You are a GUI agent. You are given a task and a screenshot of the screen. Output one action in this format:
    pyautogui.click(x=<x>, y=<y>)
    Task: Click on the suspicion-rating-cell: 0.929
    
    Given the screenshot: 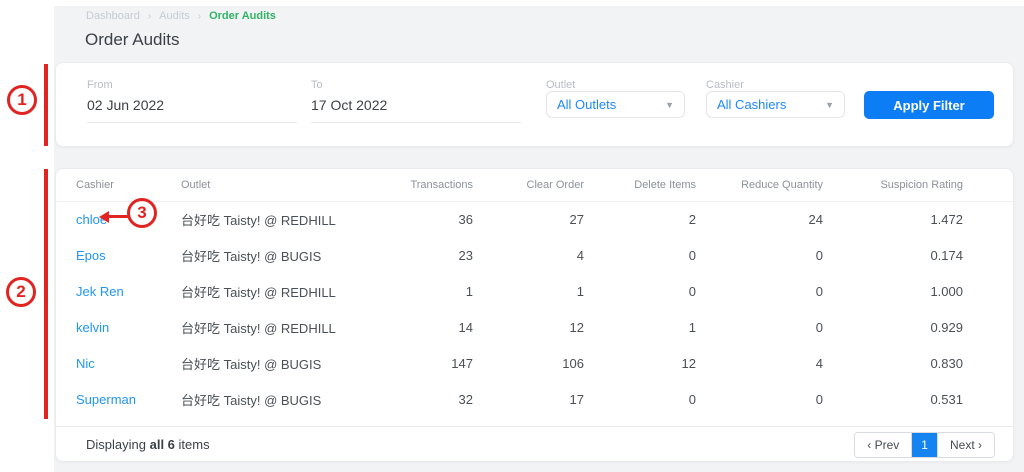 What is the action you would take?
    pyautogui.click(x=946, y=327)
    